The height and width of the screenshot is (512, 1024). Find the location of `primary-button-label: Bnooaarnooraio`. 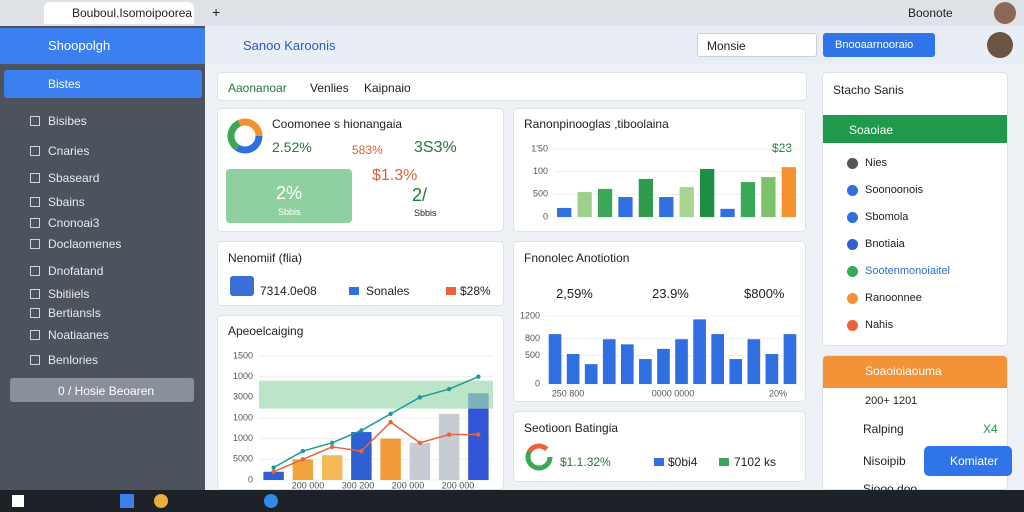

primary-button-label: Bnooaarnooraio is located at coordinates (874, 45).